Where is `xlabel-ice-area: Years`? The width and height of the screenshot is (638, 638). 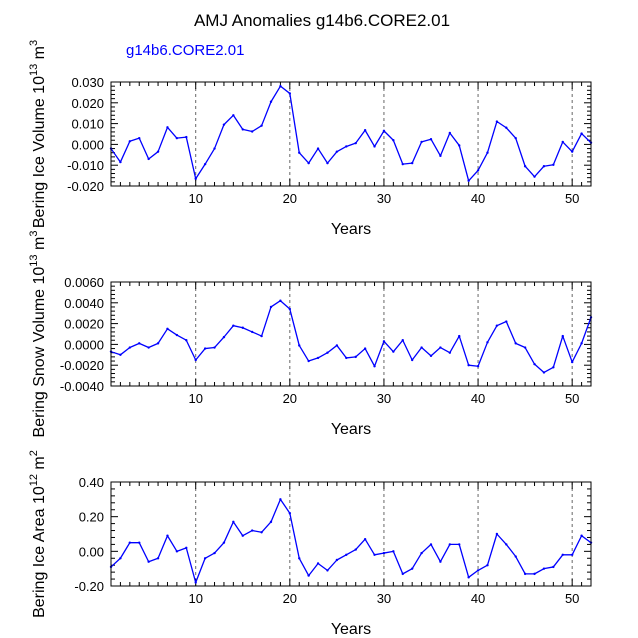
xlabel-ice-area: Years is located at coordinates (351, 629).